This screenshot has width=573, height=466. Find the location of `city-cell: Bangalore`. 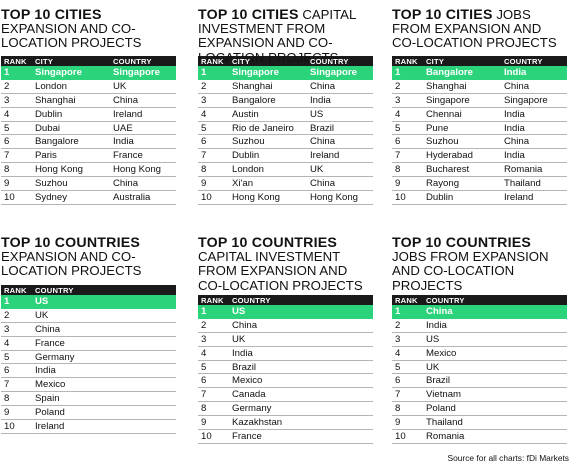

city-cell: Bangalore is located at coordinates (462, 73).